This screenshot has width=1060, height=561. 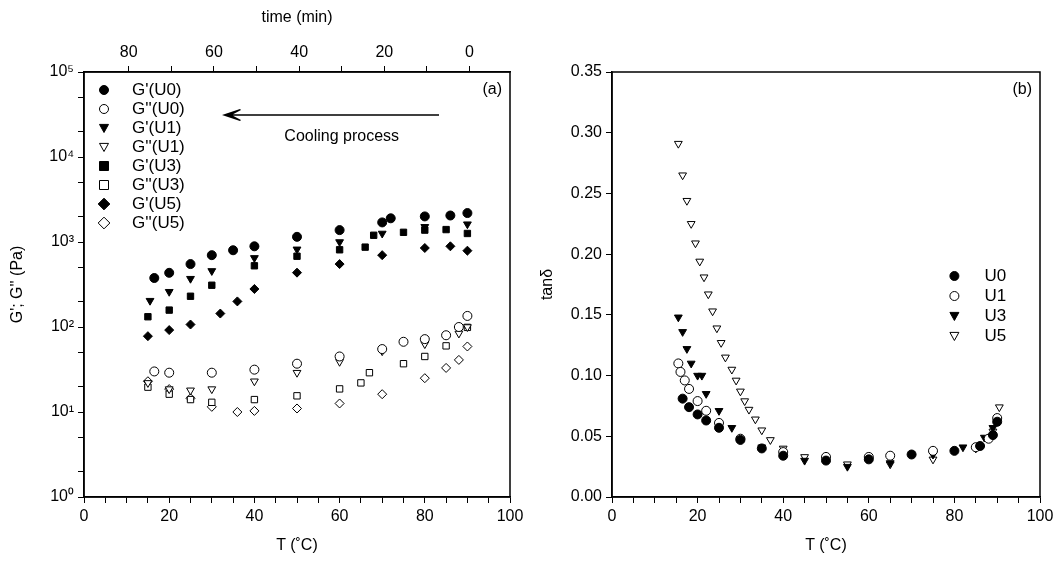 What do you see at coordinates (62, 326) in the screenshot?
I see `y-tick-label: 10²` at bounding box center [62, 326].